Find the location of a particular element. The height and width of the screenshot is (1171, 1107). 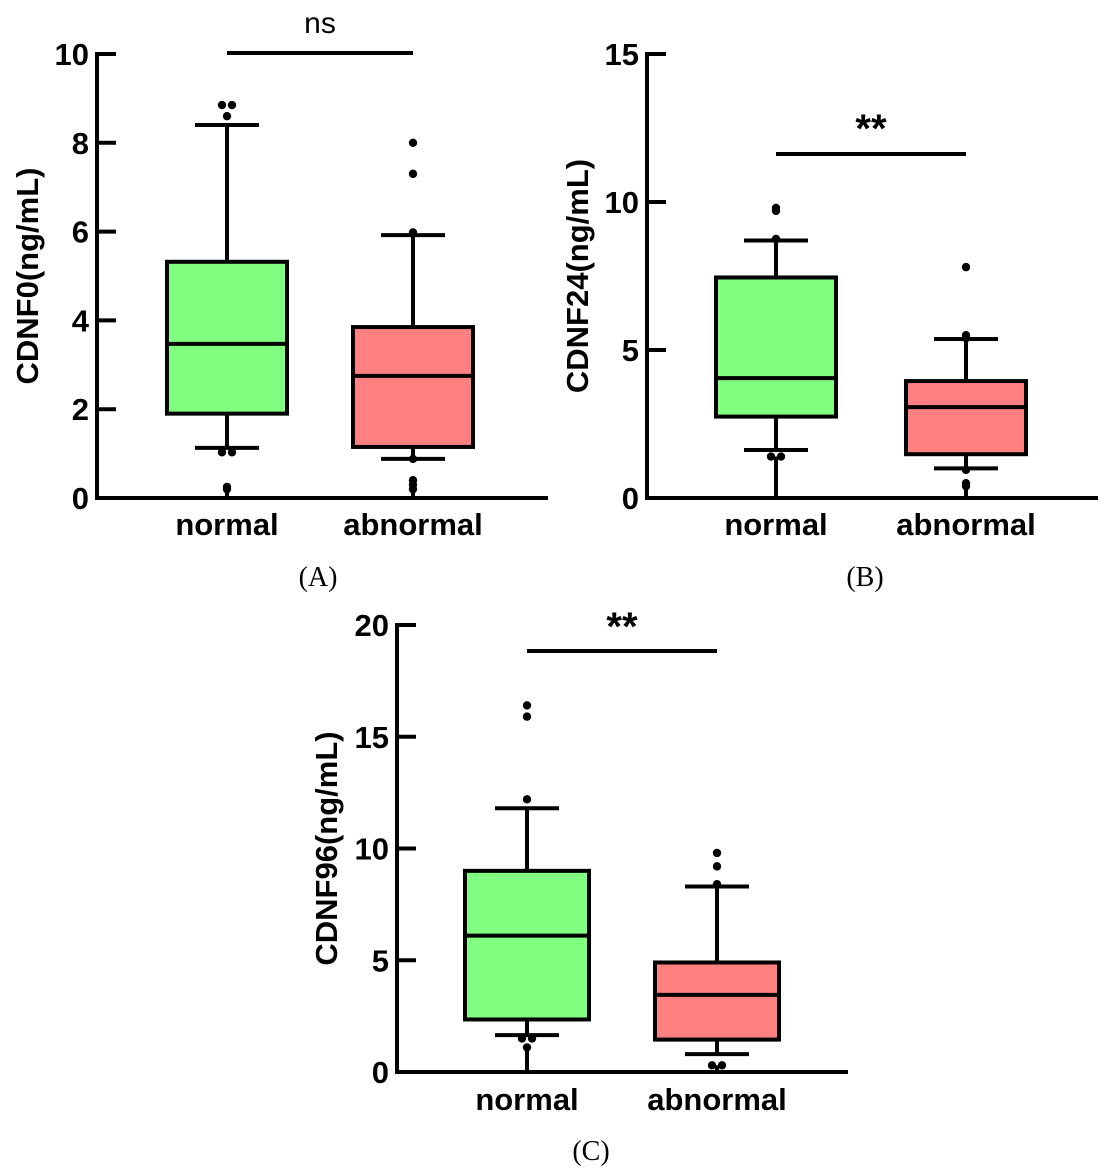

panel-label: (A) is located at coordinates (318, 577).